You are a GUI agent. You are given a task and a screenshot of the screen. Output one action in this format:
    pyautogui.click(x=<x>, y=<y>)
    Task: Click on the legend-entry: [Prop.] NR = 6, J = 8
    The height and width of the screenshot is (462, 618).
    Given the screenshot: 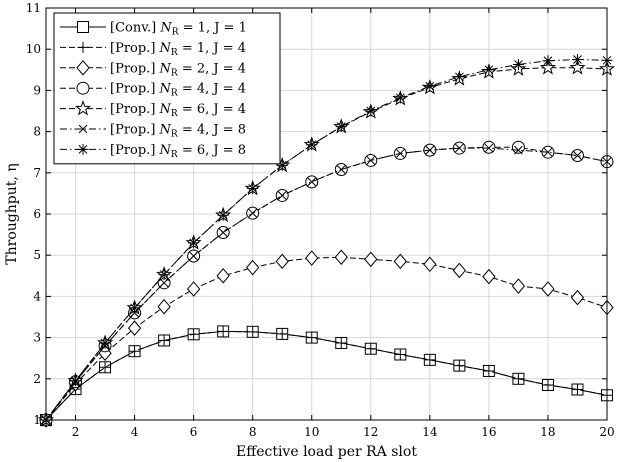 What is the action you would take?
    pyautogui.click(x=153, y=151)
    